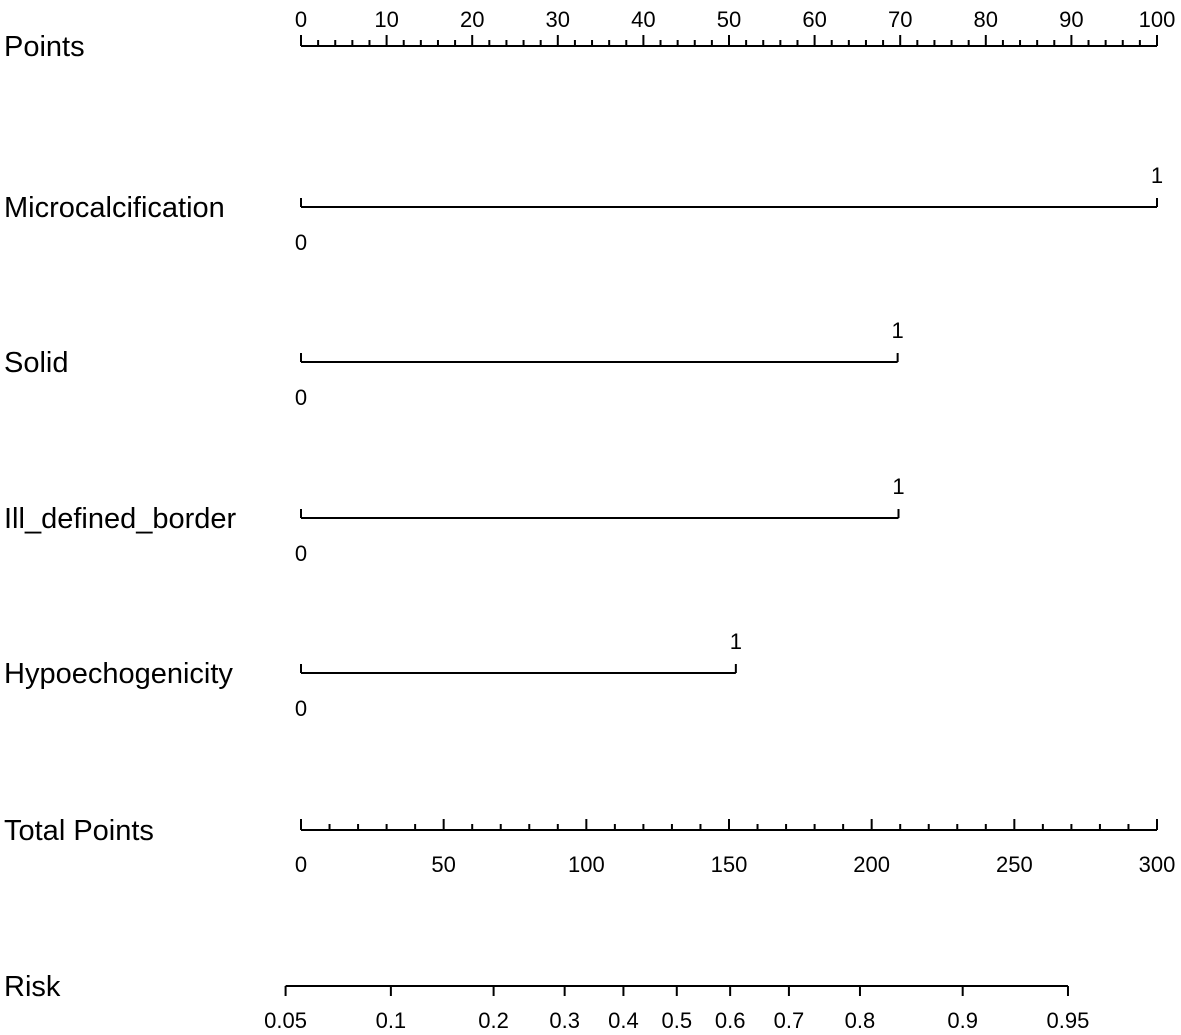  Describe the element at coordinates (391, 1020) in the screenshot. I see `tick-label-risk: 0.1` at that location.